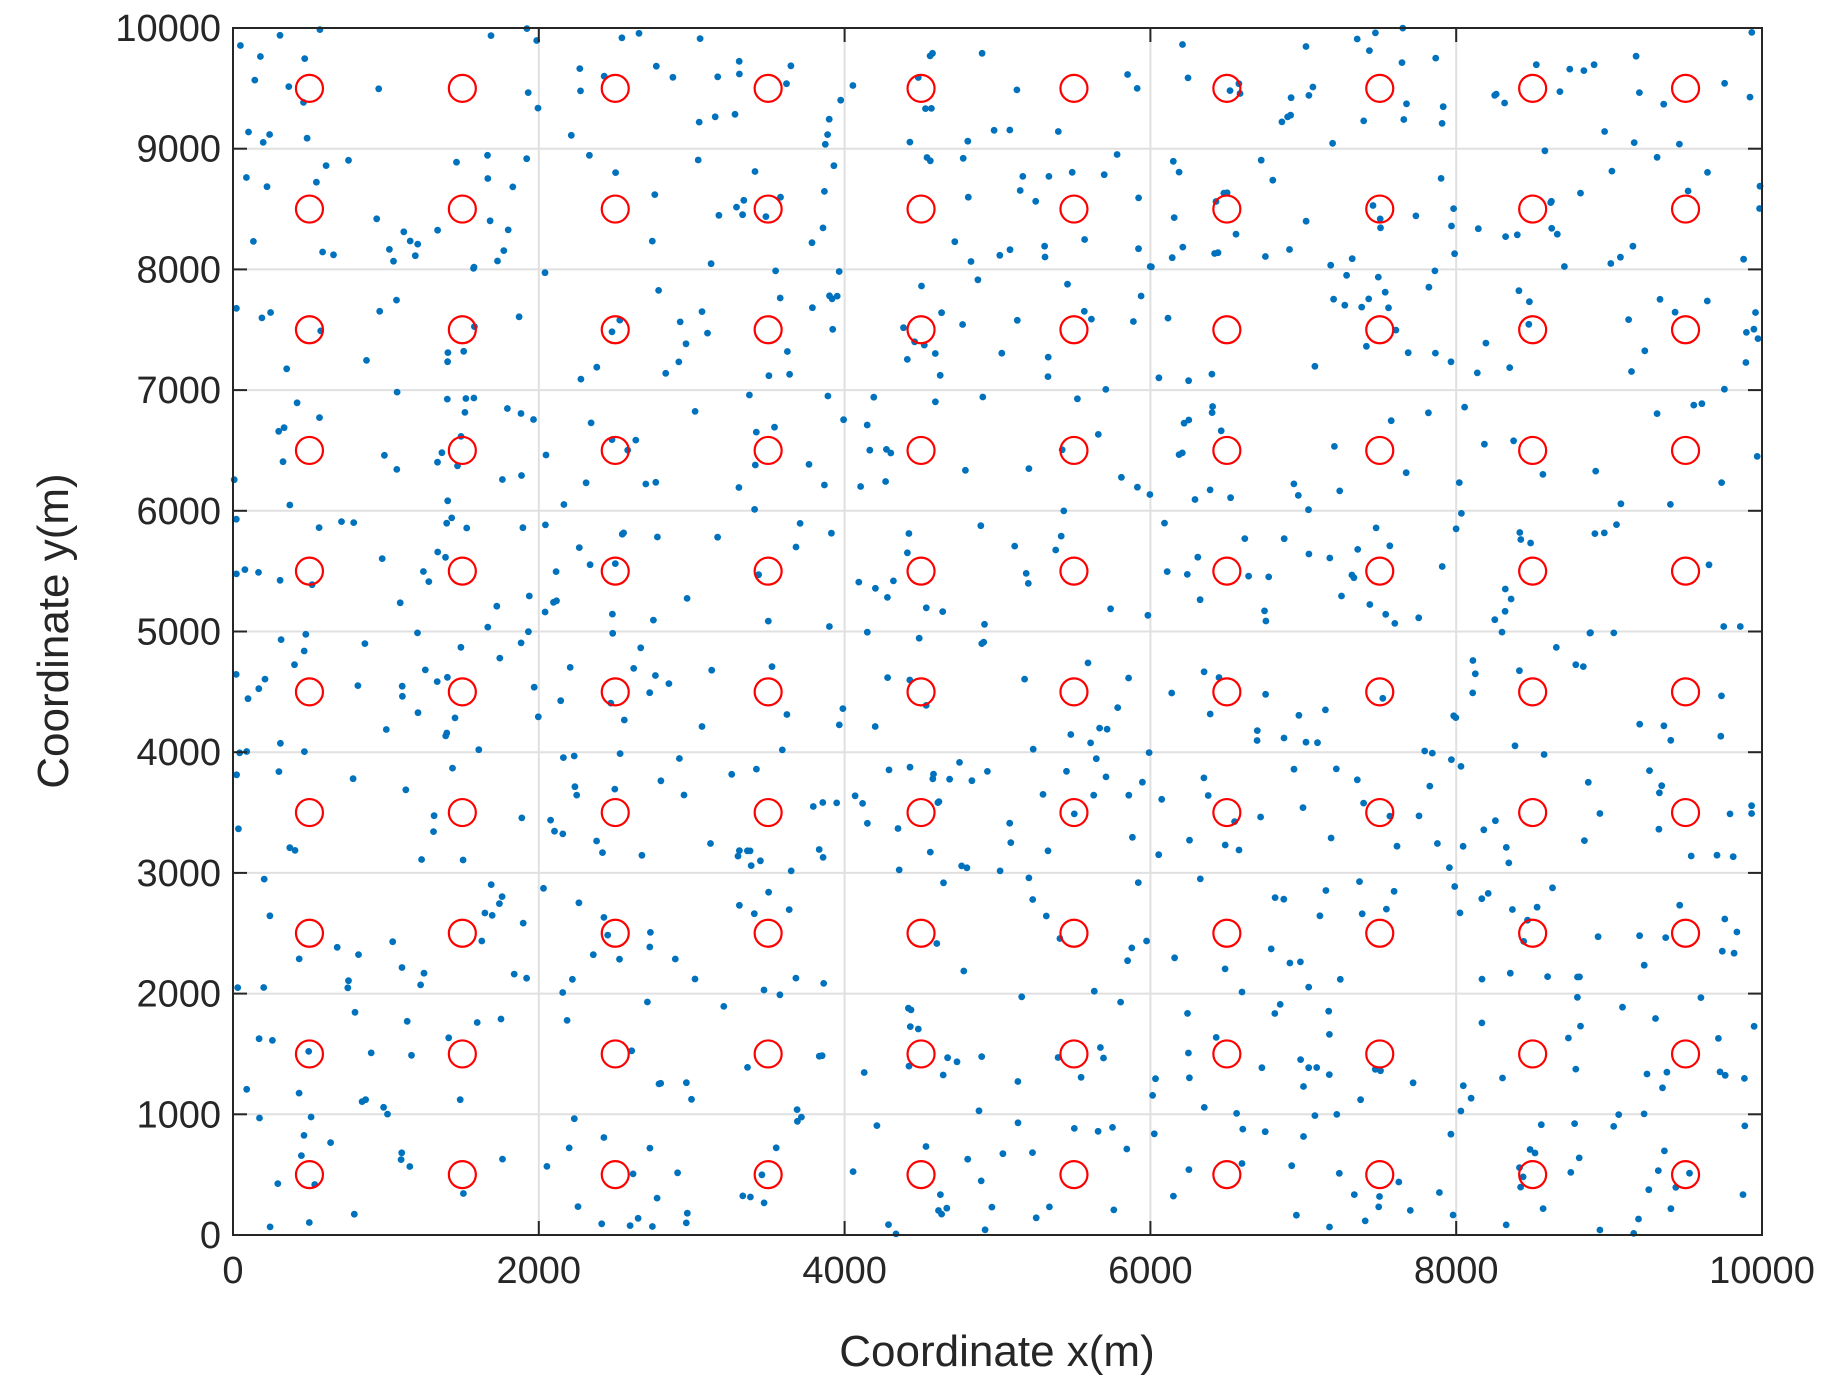  What do you see at coordinates (210, 1236) in the screenshot?
I see `y-tick-label: 0` at bounding box center [210, 1236].